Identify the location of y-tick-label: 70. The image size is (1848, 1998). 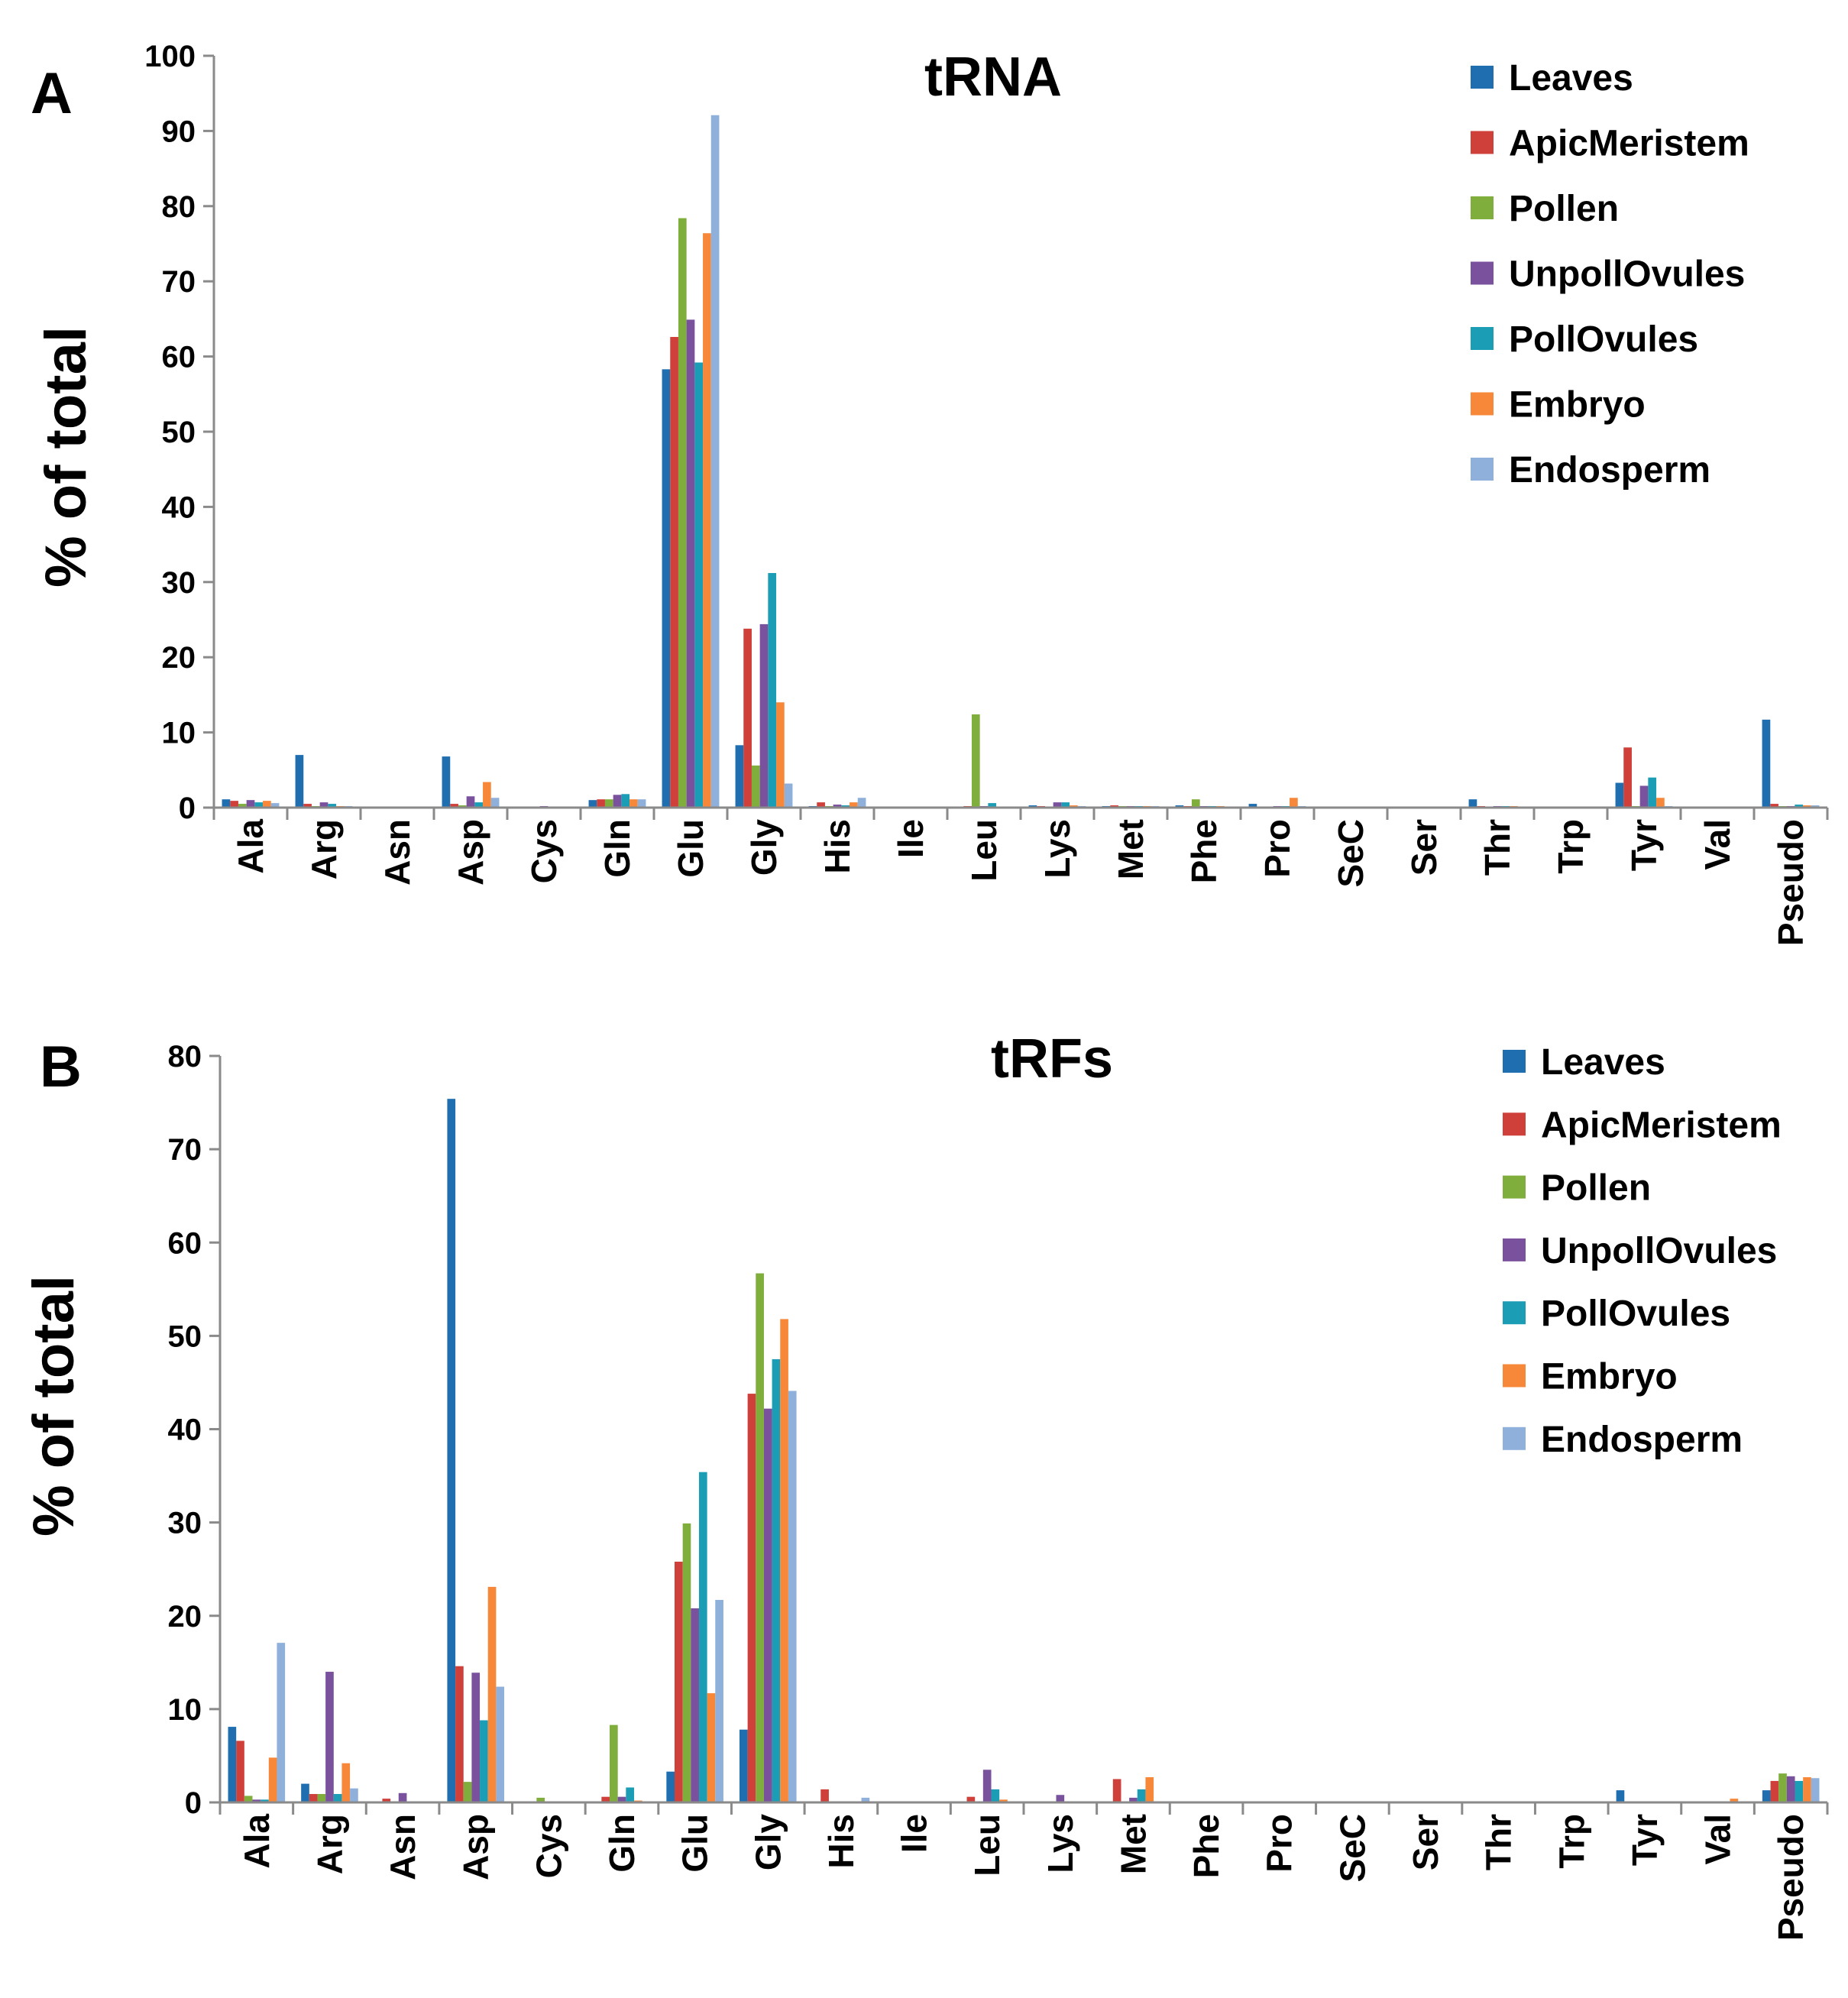
(179, 282).